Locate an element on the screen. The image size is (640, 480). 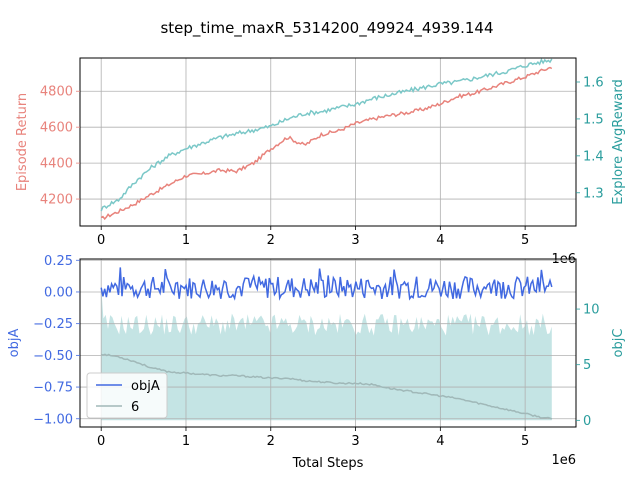
bottom-right-ticks: 0 5 10 is located at coordinates (588, 366).